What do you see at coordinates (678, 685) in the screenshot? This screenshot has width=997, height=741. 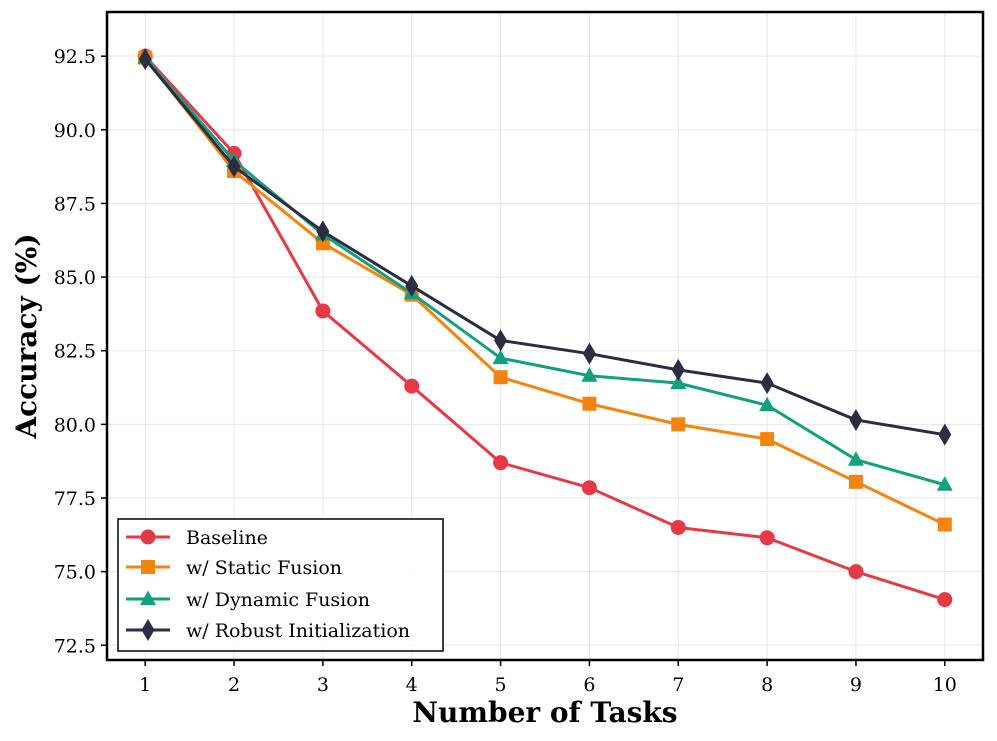 I see `x-tick-label: 7` at bounding box center [678, 685].